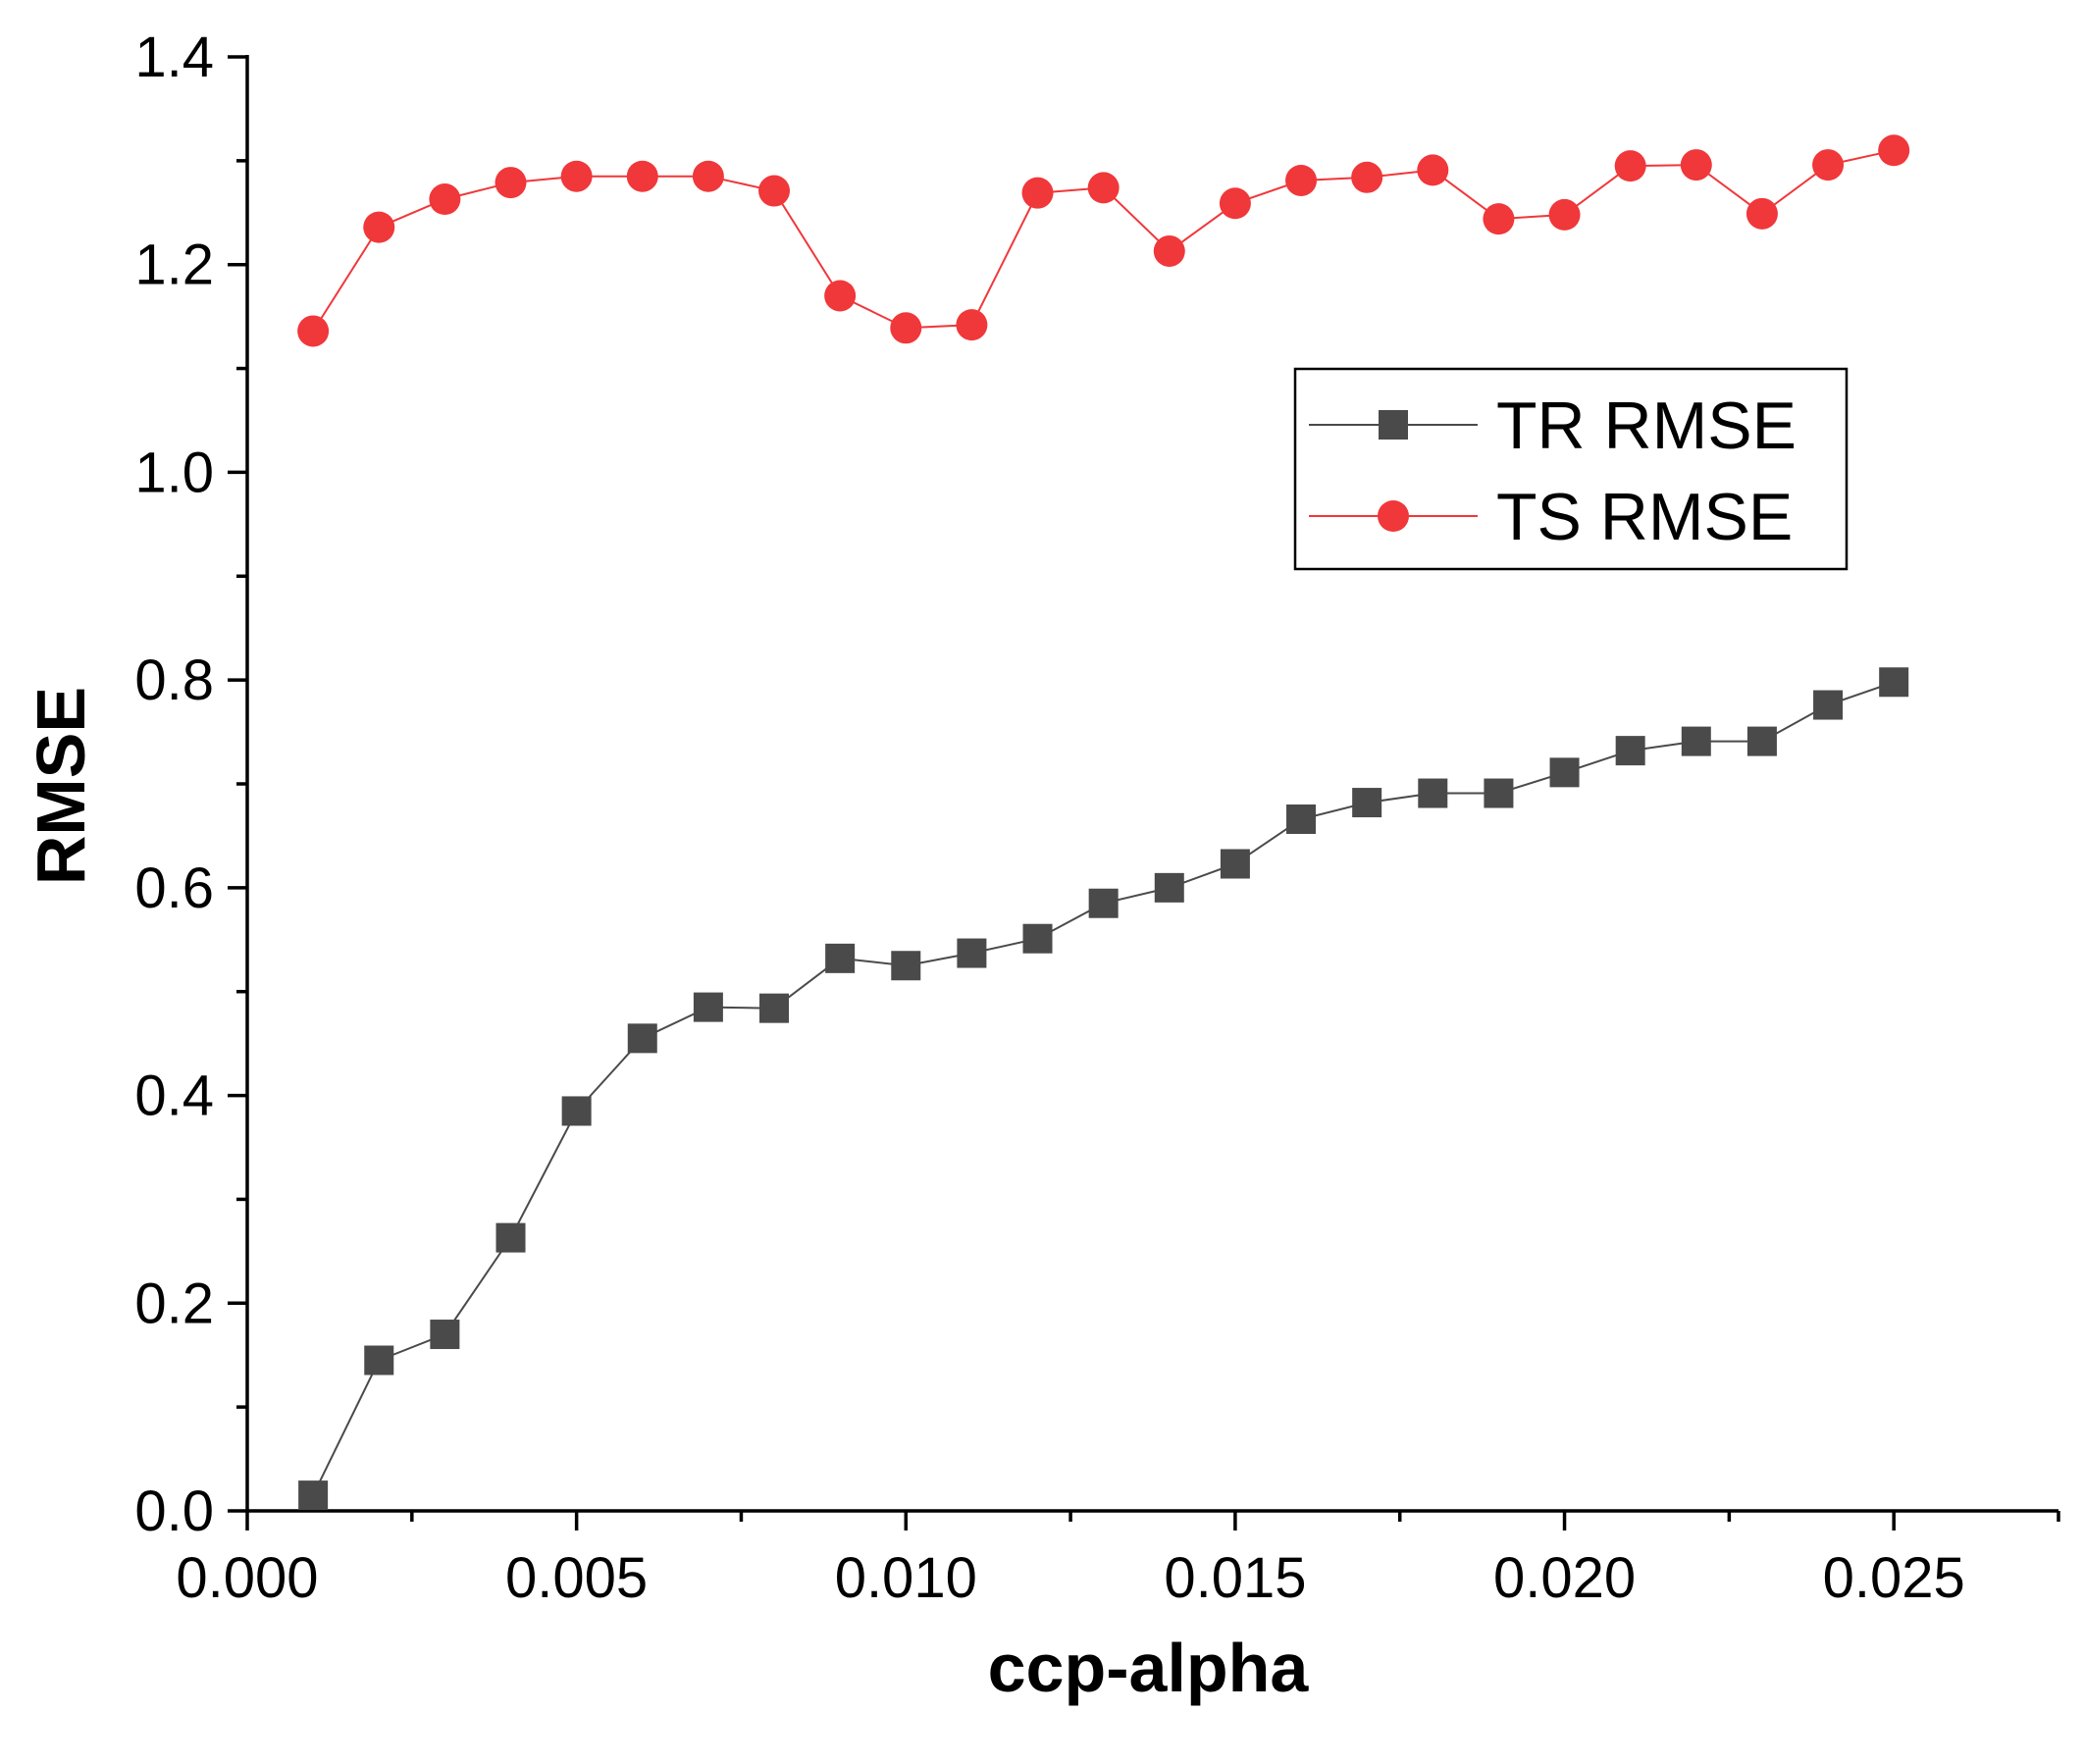 The image size is (2084, 1764). What do you see at coordinates (174, 472) in the screenshot?
I see `y-tick-label: 1.0` at bounding box center [174, 472].